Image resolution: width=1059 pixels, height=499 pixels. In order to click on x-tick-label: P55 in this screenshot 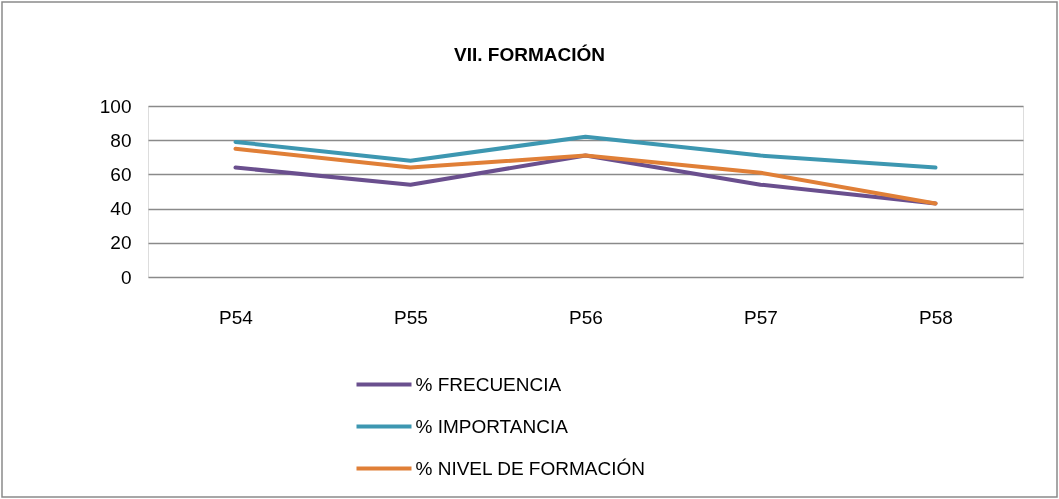, I will do `click(411, 317)`.